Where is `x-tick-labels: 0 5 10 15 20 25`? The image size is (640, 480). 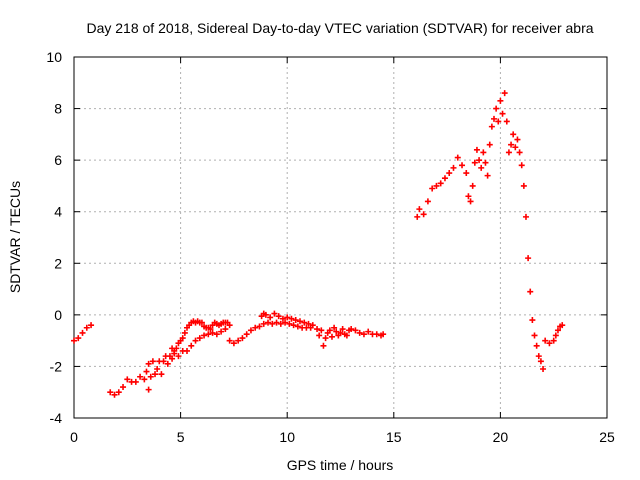 x-tick-labels: 0 5 10 15 20 25 is located at coordinates (342, 437).